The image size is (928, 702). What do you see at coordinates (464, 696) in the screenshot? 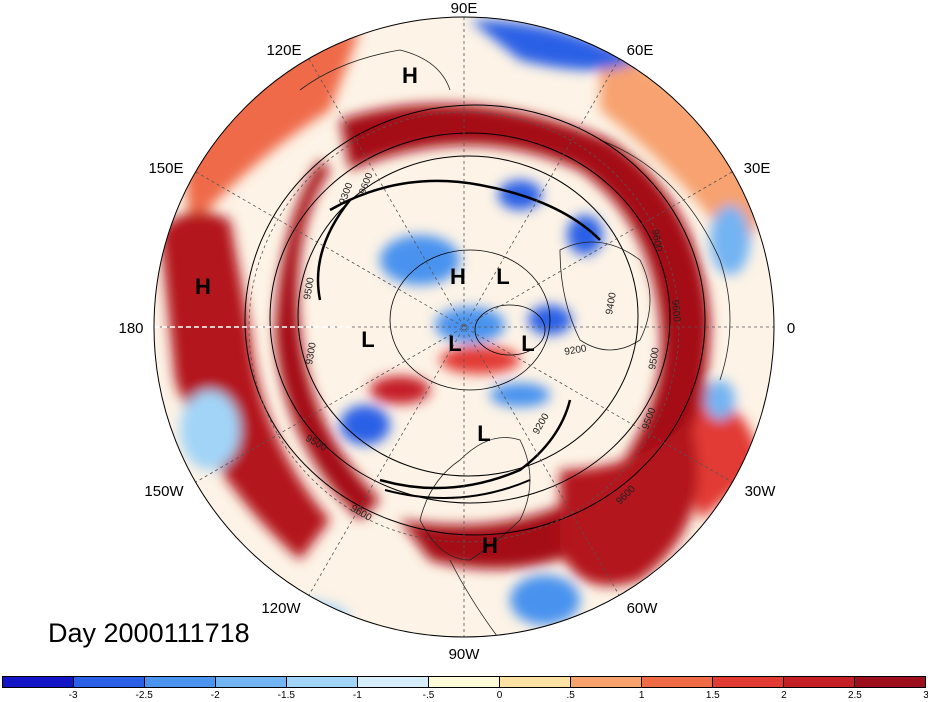
I see `colorbar-tick-labels: -3 -2.5 -2 -1.5 -1 -.5 0 .5 1 1.5 2 2.5 3` at bounding box center [464, 696].